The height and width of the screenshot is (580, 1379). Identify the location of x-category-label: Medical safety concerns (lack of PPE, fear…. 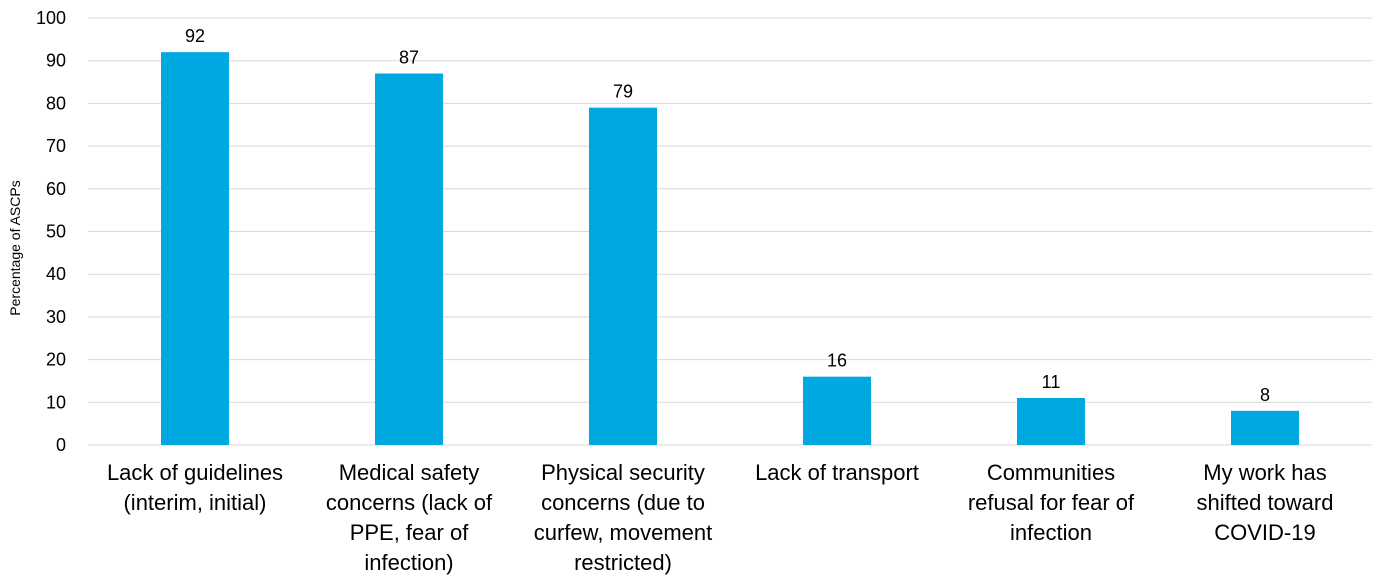
(409, 517).